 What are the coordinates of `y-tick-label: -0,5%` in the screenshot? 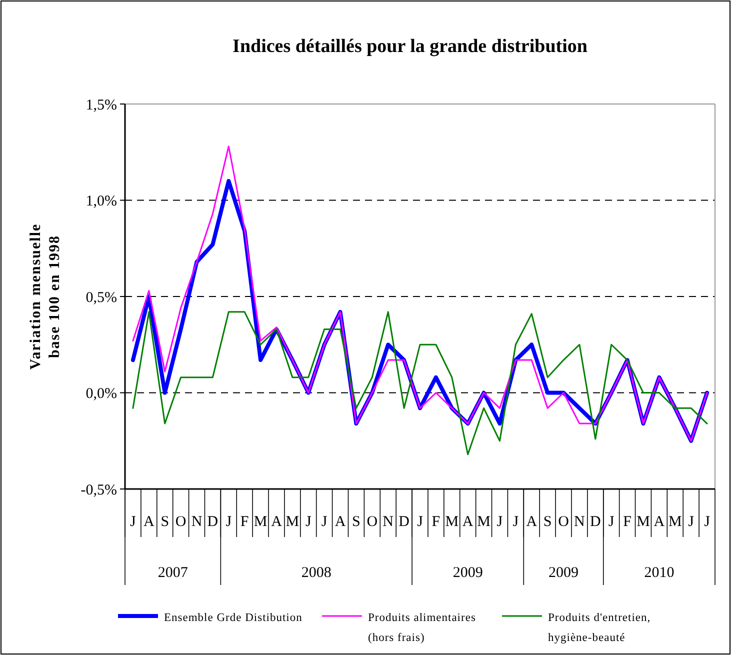 It's located at (98, 490).